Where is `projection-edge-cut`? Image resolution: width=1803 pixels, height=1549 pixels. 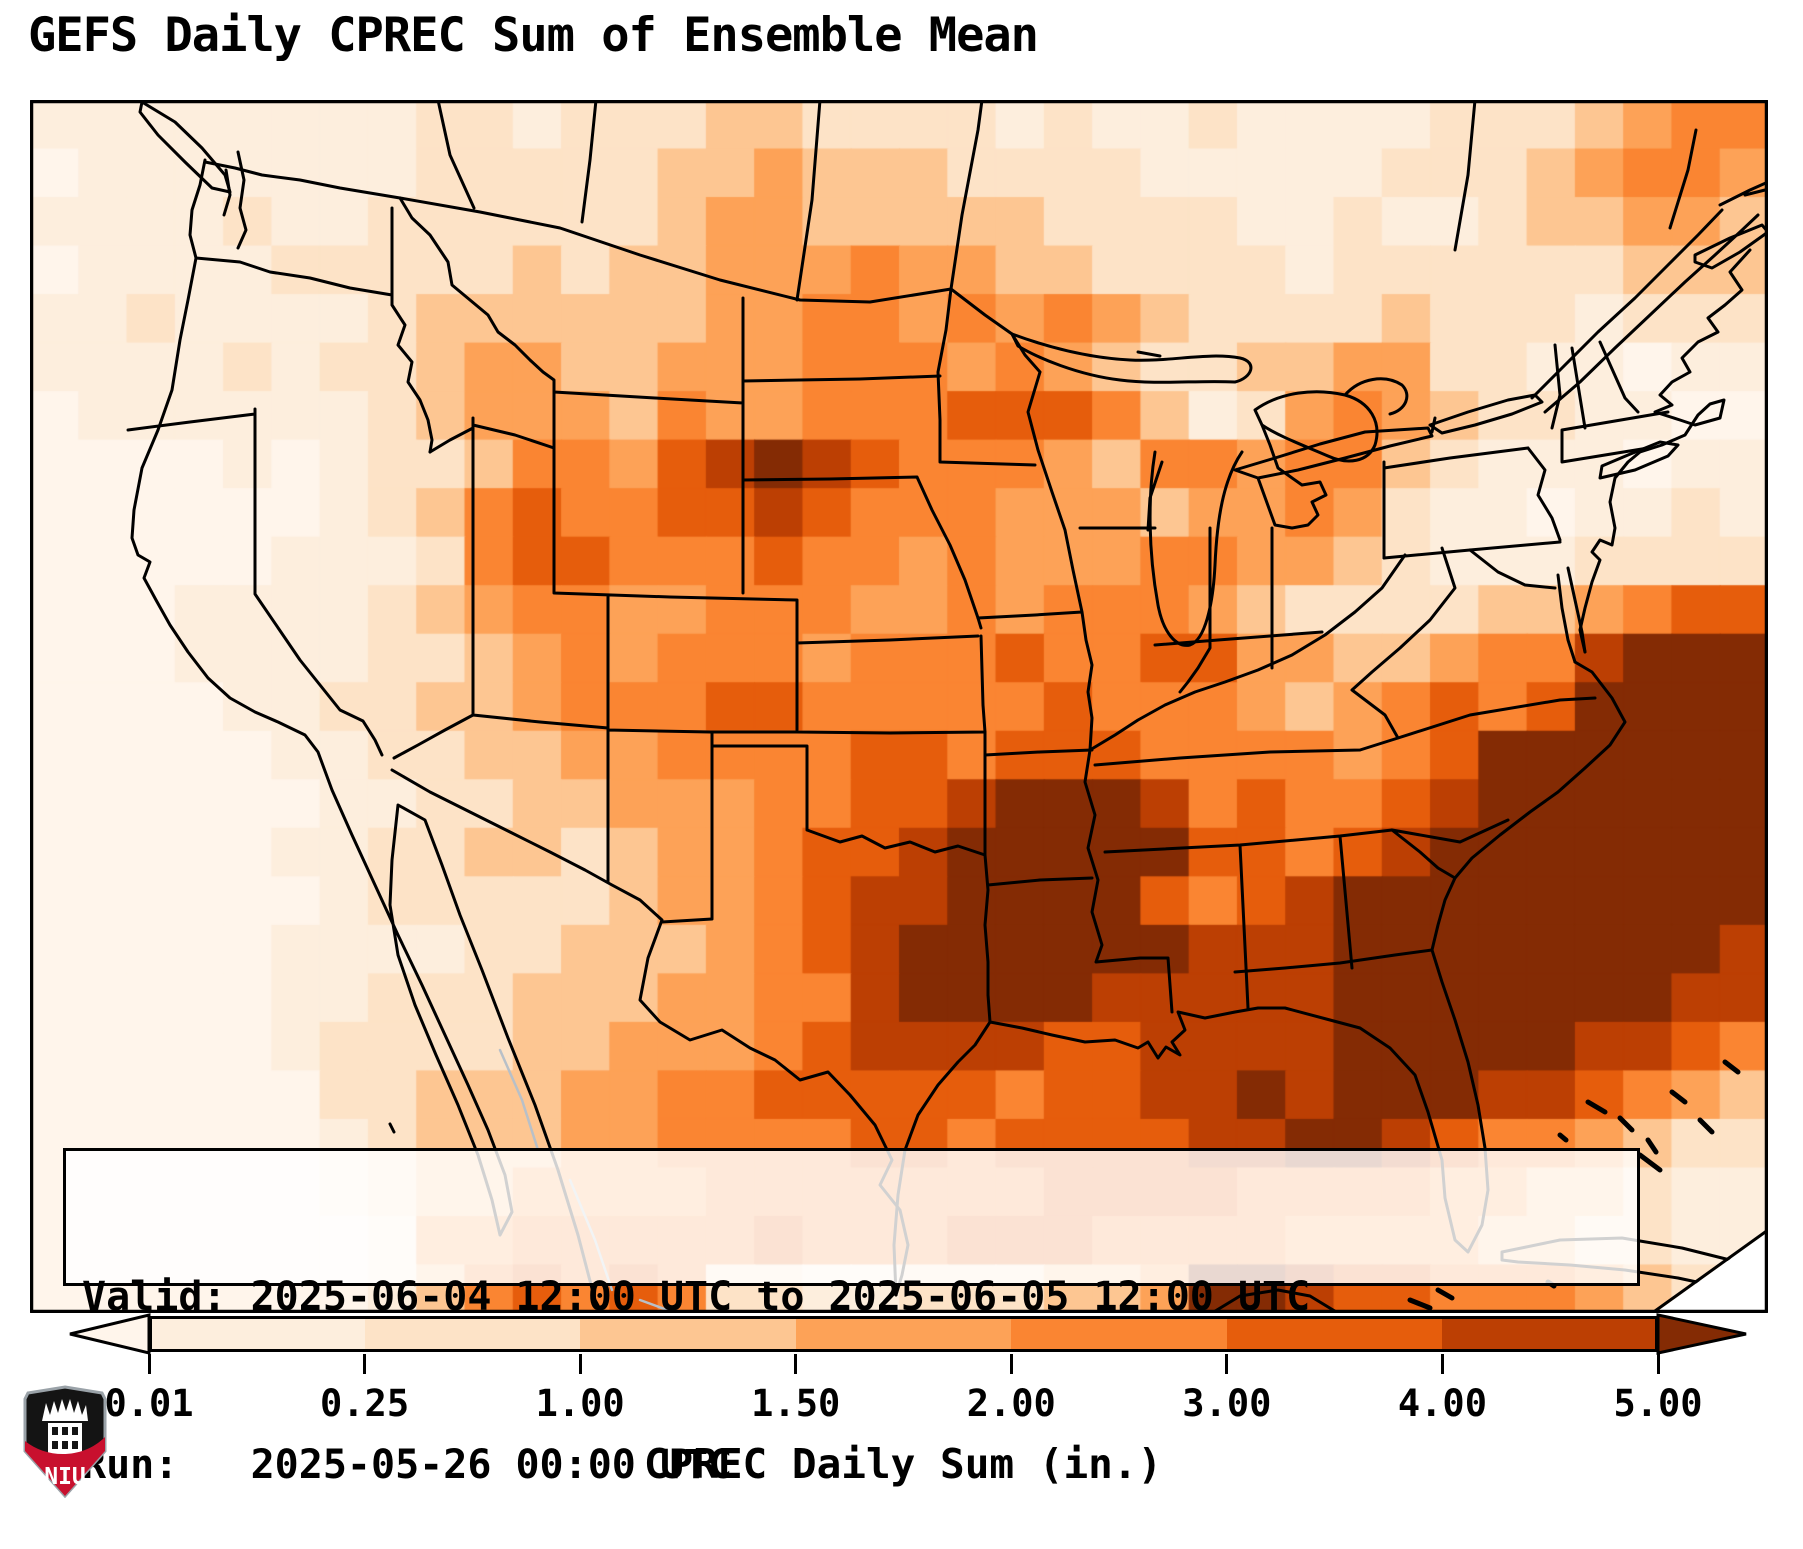 projection-edge-cut is located at coordinates (1711, 1272).